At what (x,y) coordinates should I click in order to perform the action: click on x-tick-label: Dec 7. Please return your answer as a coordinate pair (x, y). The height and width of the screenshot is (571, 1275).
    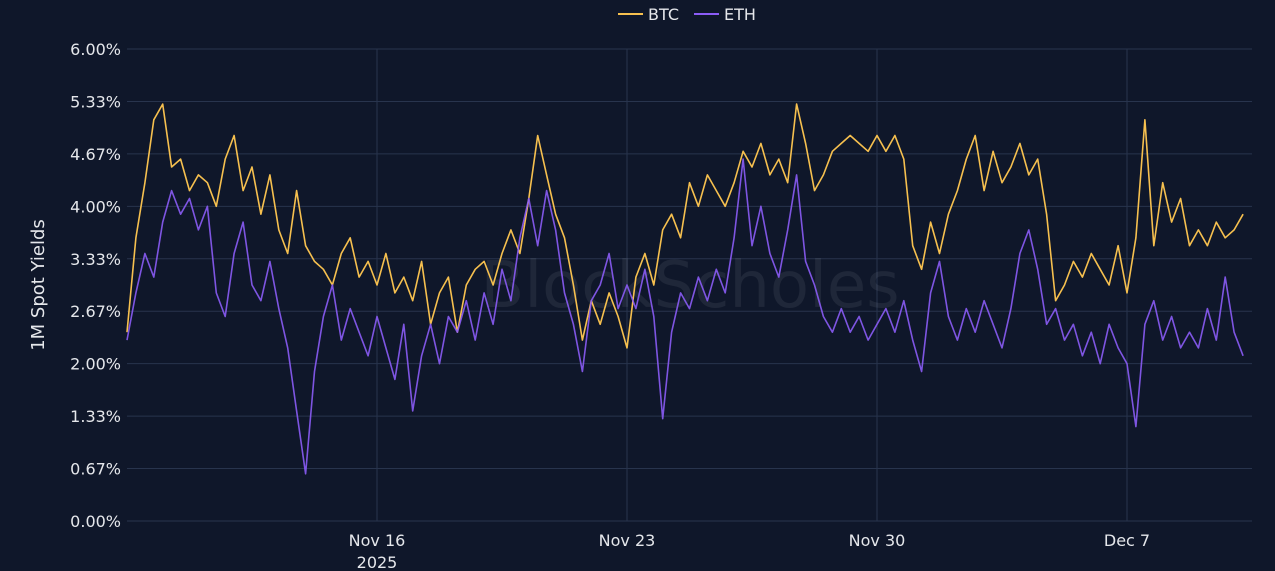
    Looking at the image, I should click on (1127, 540).